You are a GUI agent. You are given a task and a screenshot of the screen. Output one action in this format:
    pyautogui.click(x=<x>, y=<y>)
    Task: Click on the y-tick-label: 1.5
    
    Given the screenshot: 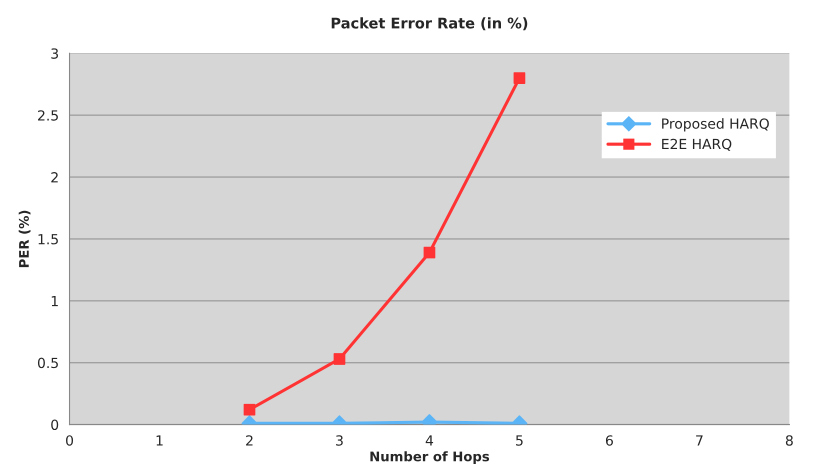 What is the action you would take?
    pyautogui.click(x=48, y=239)
    